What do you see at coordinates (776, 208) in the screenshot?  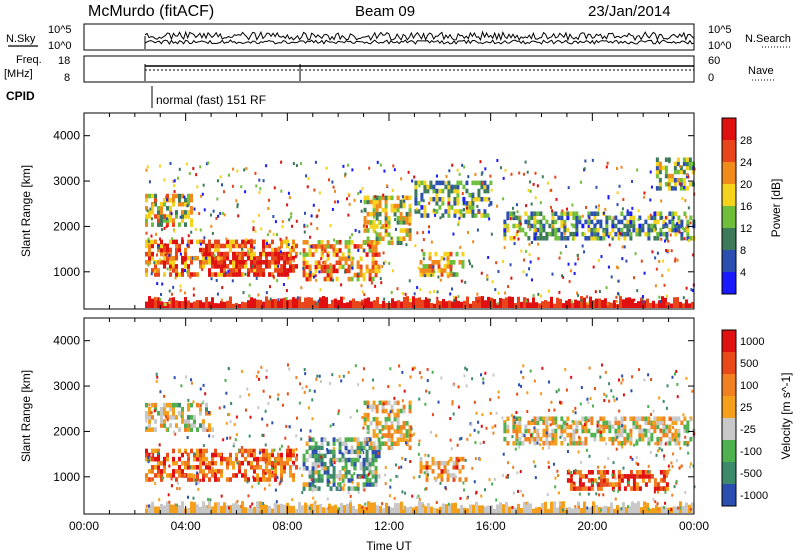 I see `power-colorbar-label: Power [dB]` at bounding box center [776, 208].